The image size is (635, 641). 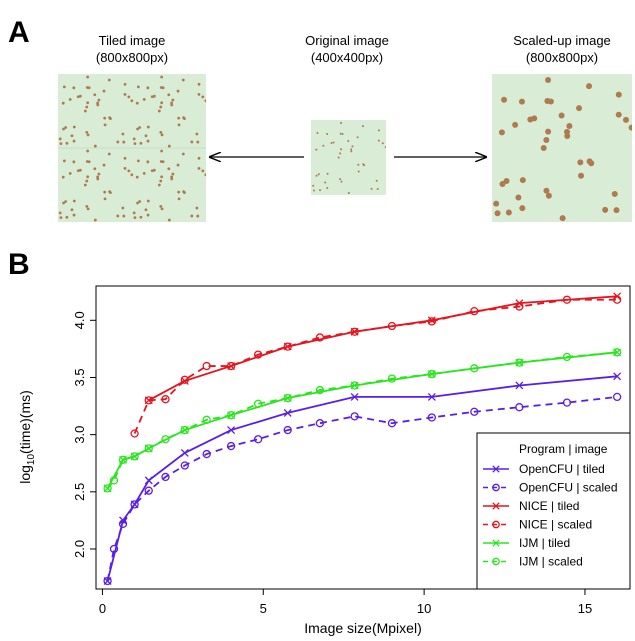 I want to click on y-tick-label: 2.5, so click(x=79, y=492).